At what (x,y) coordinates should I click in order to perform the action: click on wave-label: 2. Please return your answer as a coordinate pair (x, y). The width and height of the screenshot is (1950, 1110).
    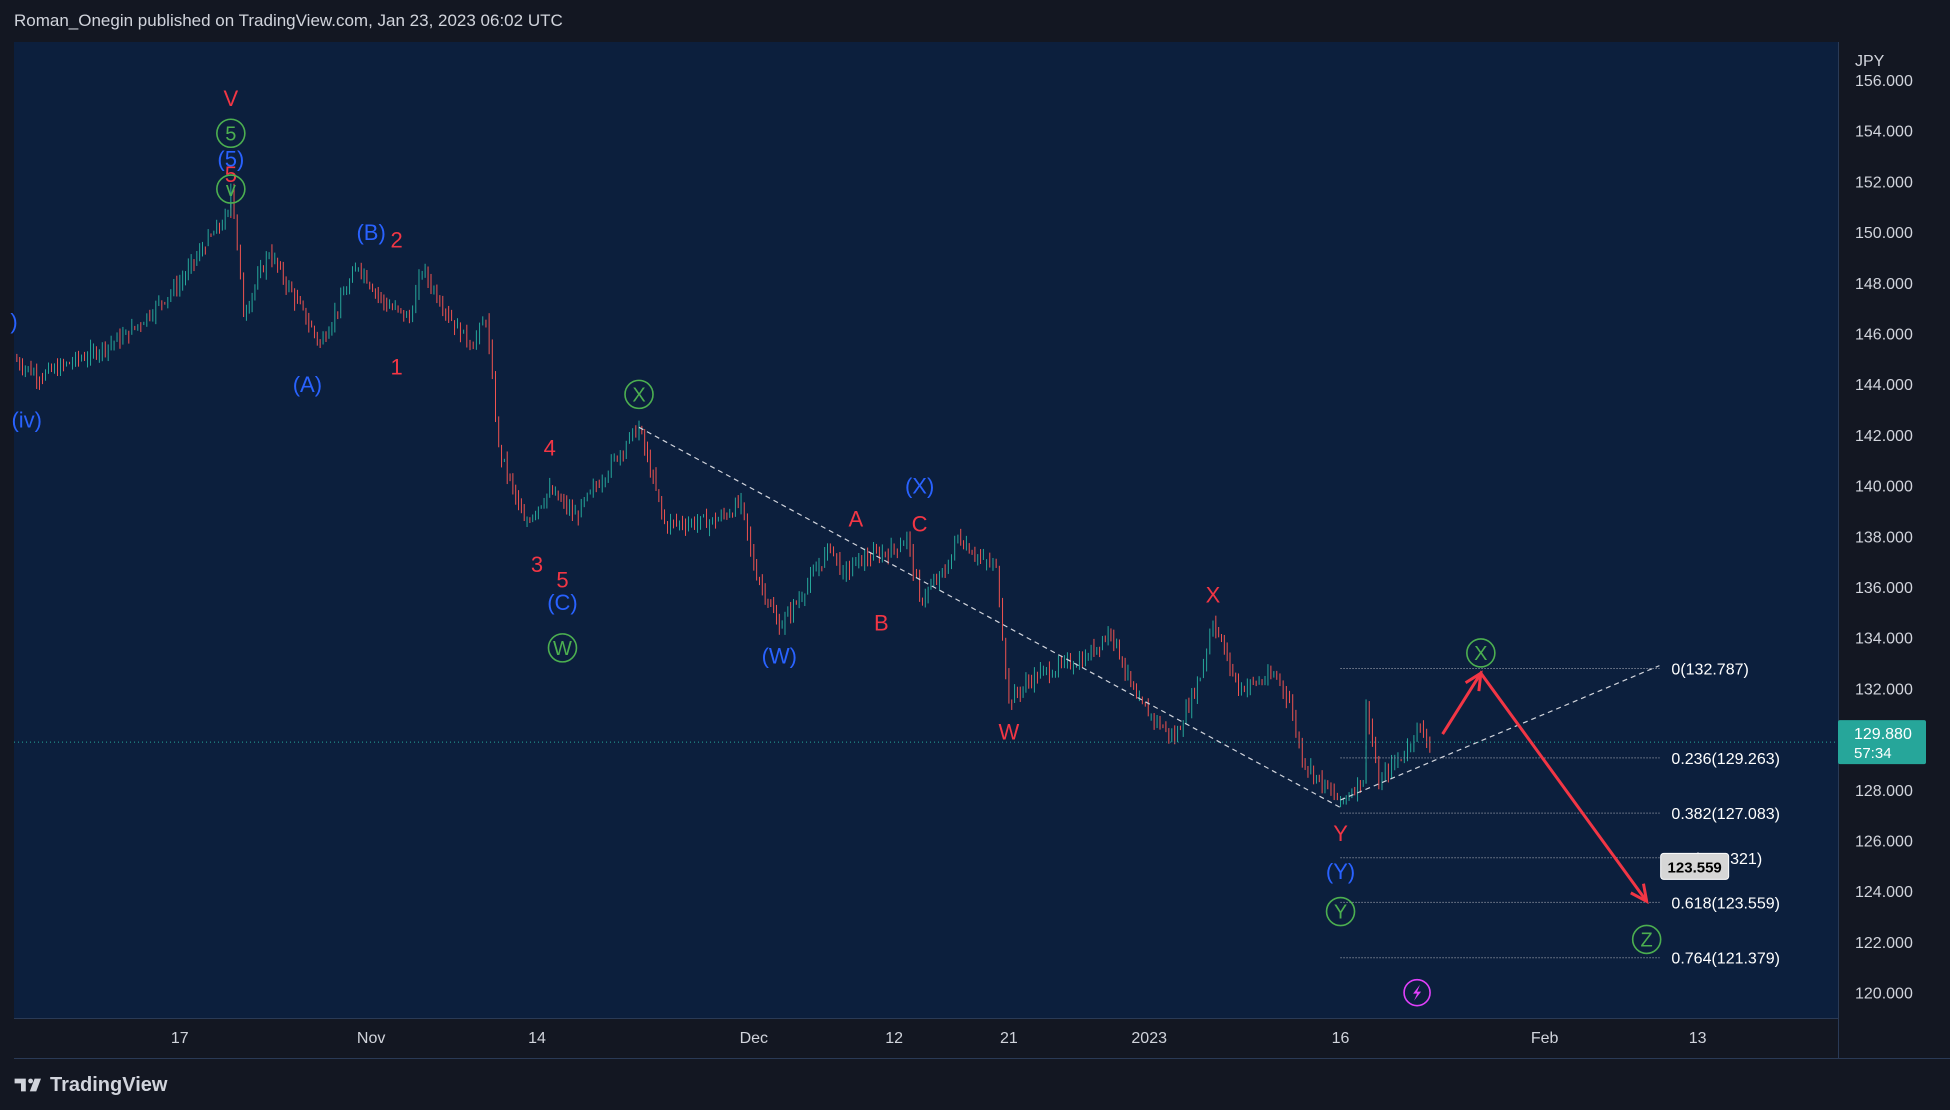
    Looking at the image, I should click on (397, 240).